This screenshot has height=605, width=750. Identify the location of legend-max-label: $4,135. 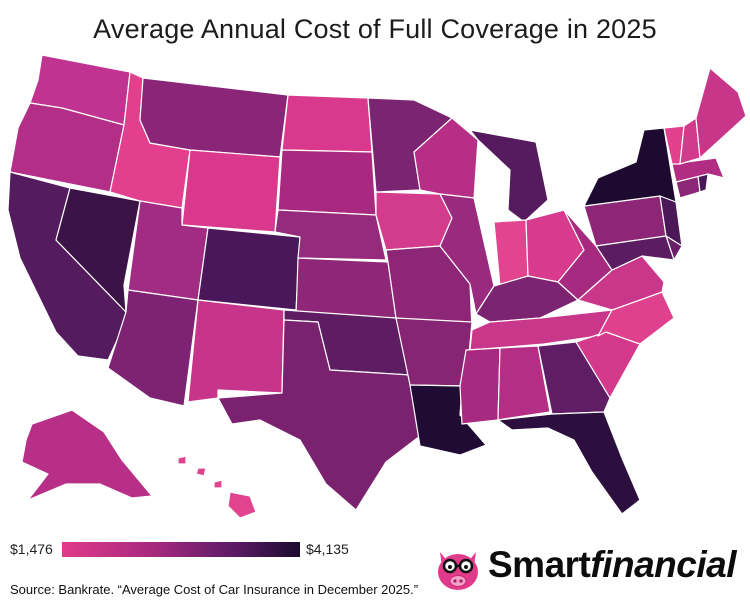
(327, 549).